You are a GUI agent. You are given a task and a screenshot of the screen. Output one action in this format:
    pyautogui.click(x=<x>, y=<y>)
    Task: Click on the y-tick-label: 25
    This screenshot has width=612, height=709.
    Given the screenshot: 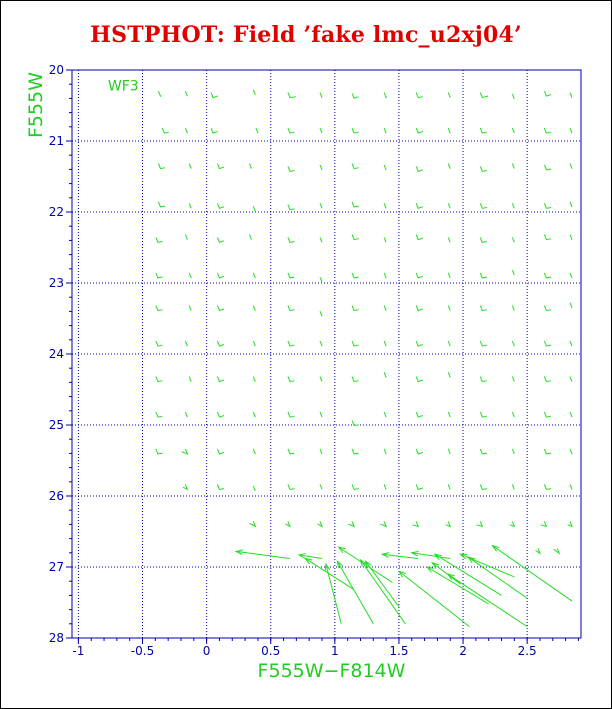 What is the action you would take?
    pyautogui.click(x=56, y=425)
    